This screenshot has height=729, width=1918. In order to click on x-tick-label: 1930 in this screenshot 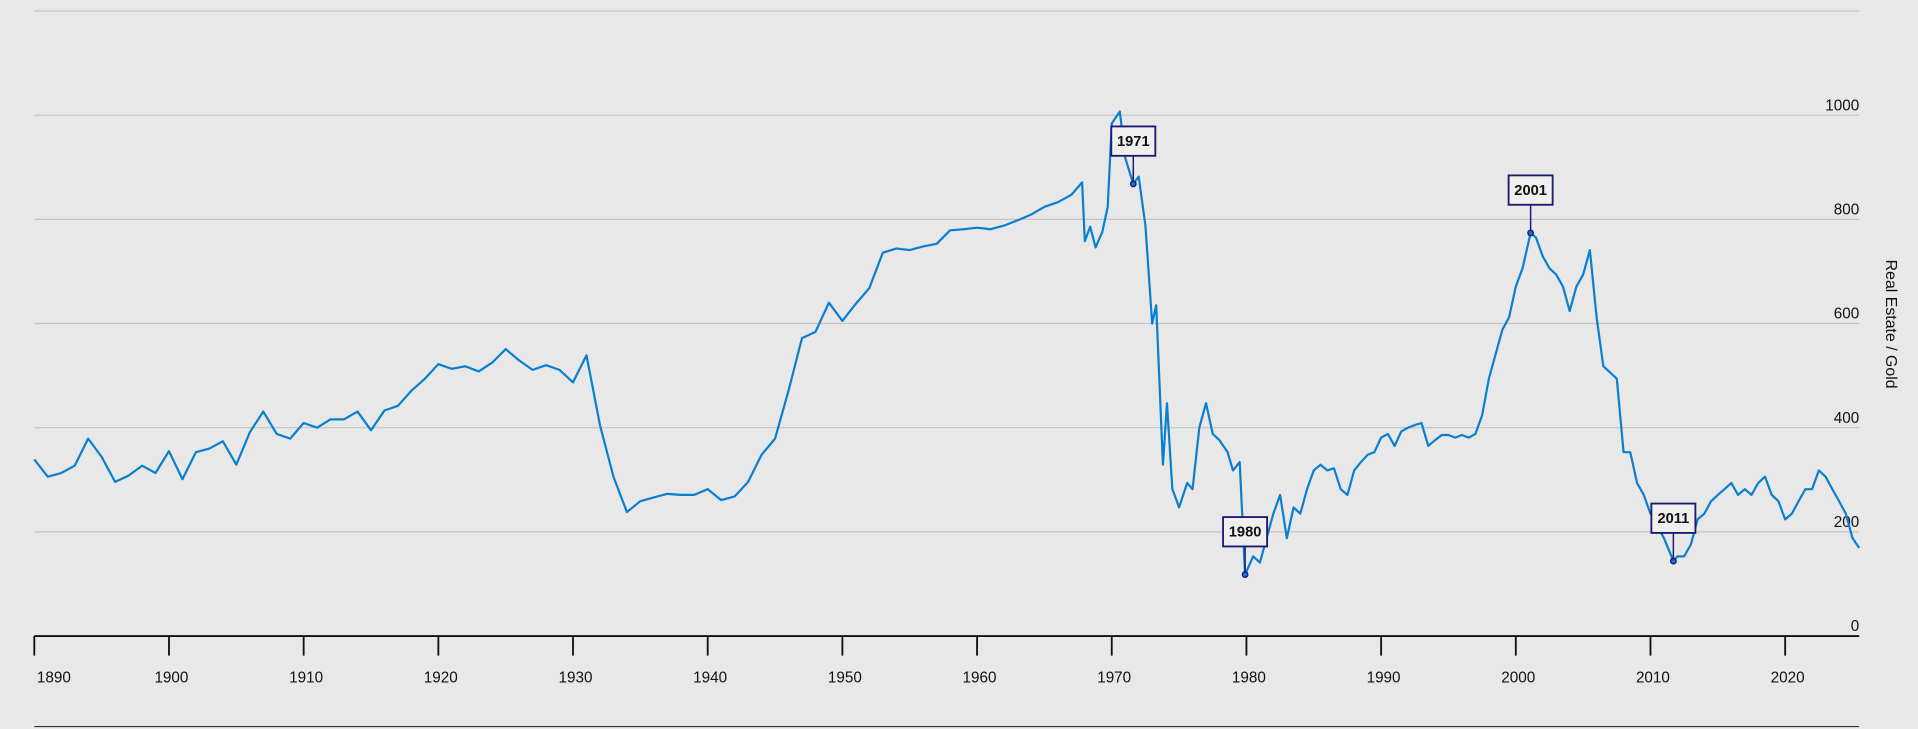, I will do `click(575, 678)`.